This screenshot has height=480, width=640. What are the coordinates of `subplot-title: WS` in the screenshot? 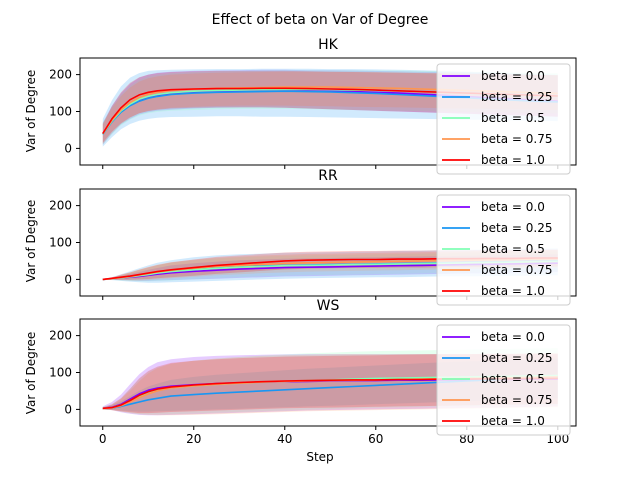 It's located at (328, 306).